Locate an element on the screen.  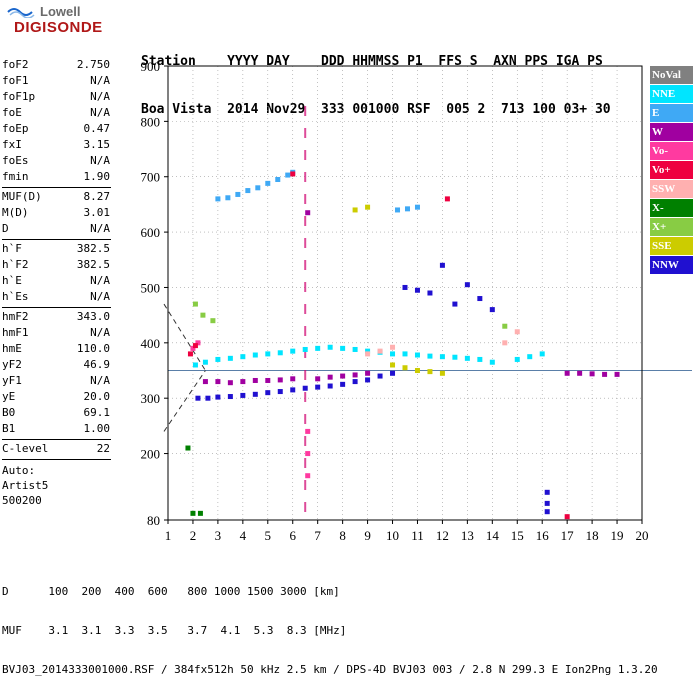
legend-item-nnw: NNW is located at coordinates (671, 265).